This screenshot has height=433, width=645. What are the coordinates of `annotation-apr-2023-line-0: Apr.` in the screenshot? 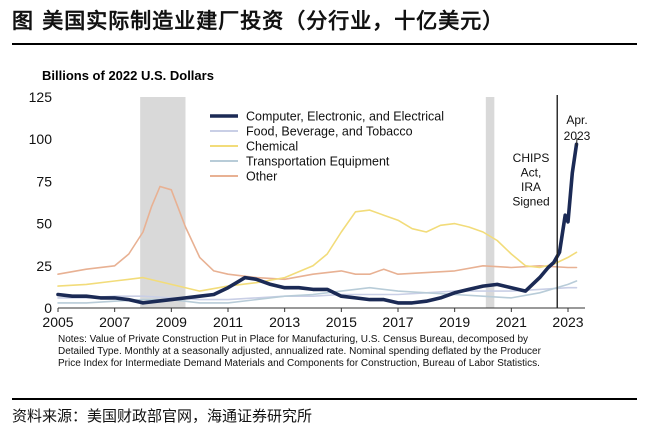 It's located at (576, 120).